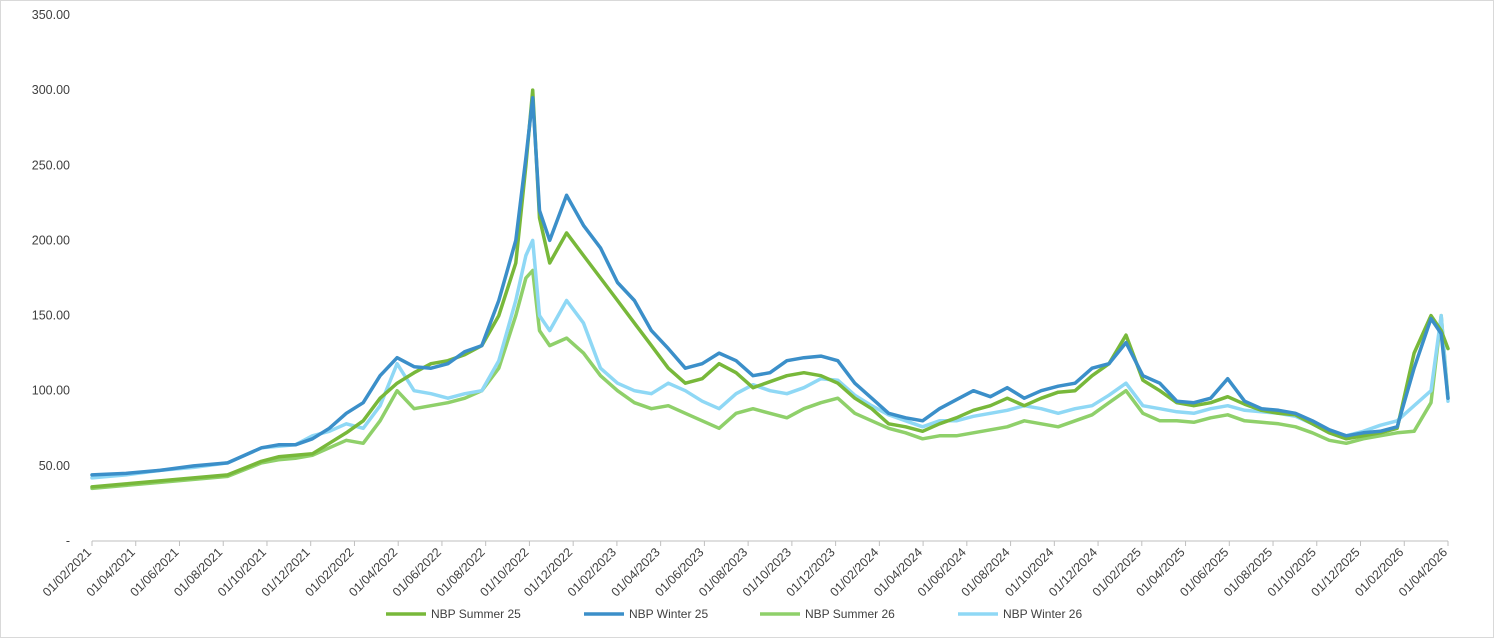  What do you see at coordinates (54, 466) in the screenshot?
I see `y-tick-label: 50.00` at bounding box center [54, 466].